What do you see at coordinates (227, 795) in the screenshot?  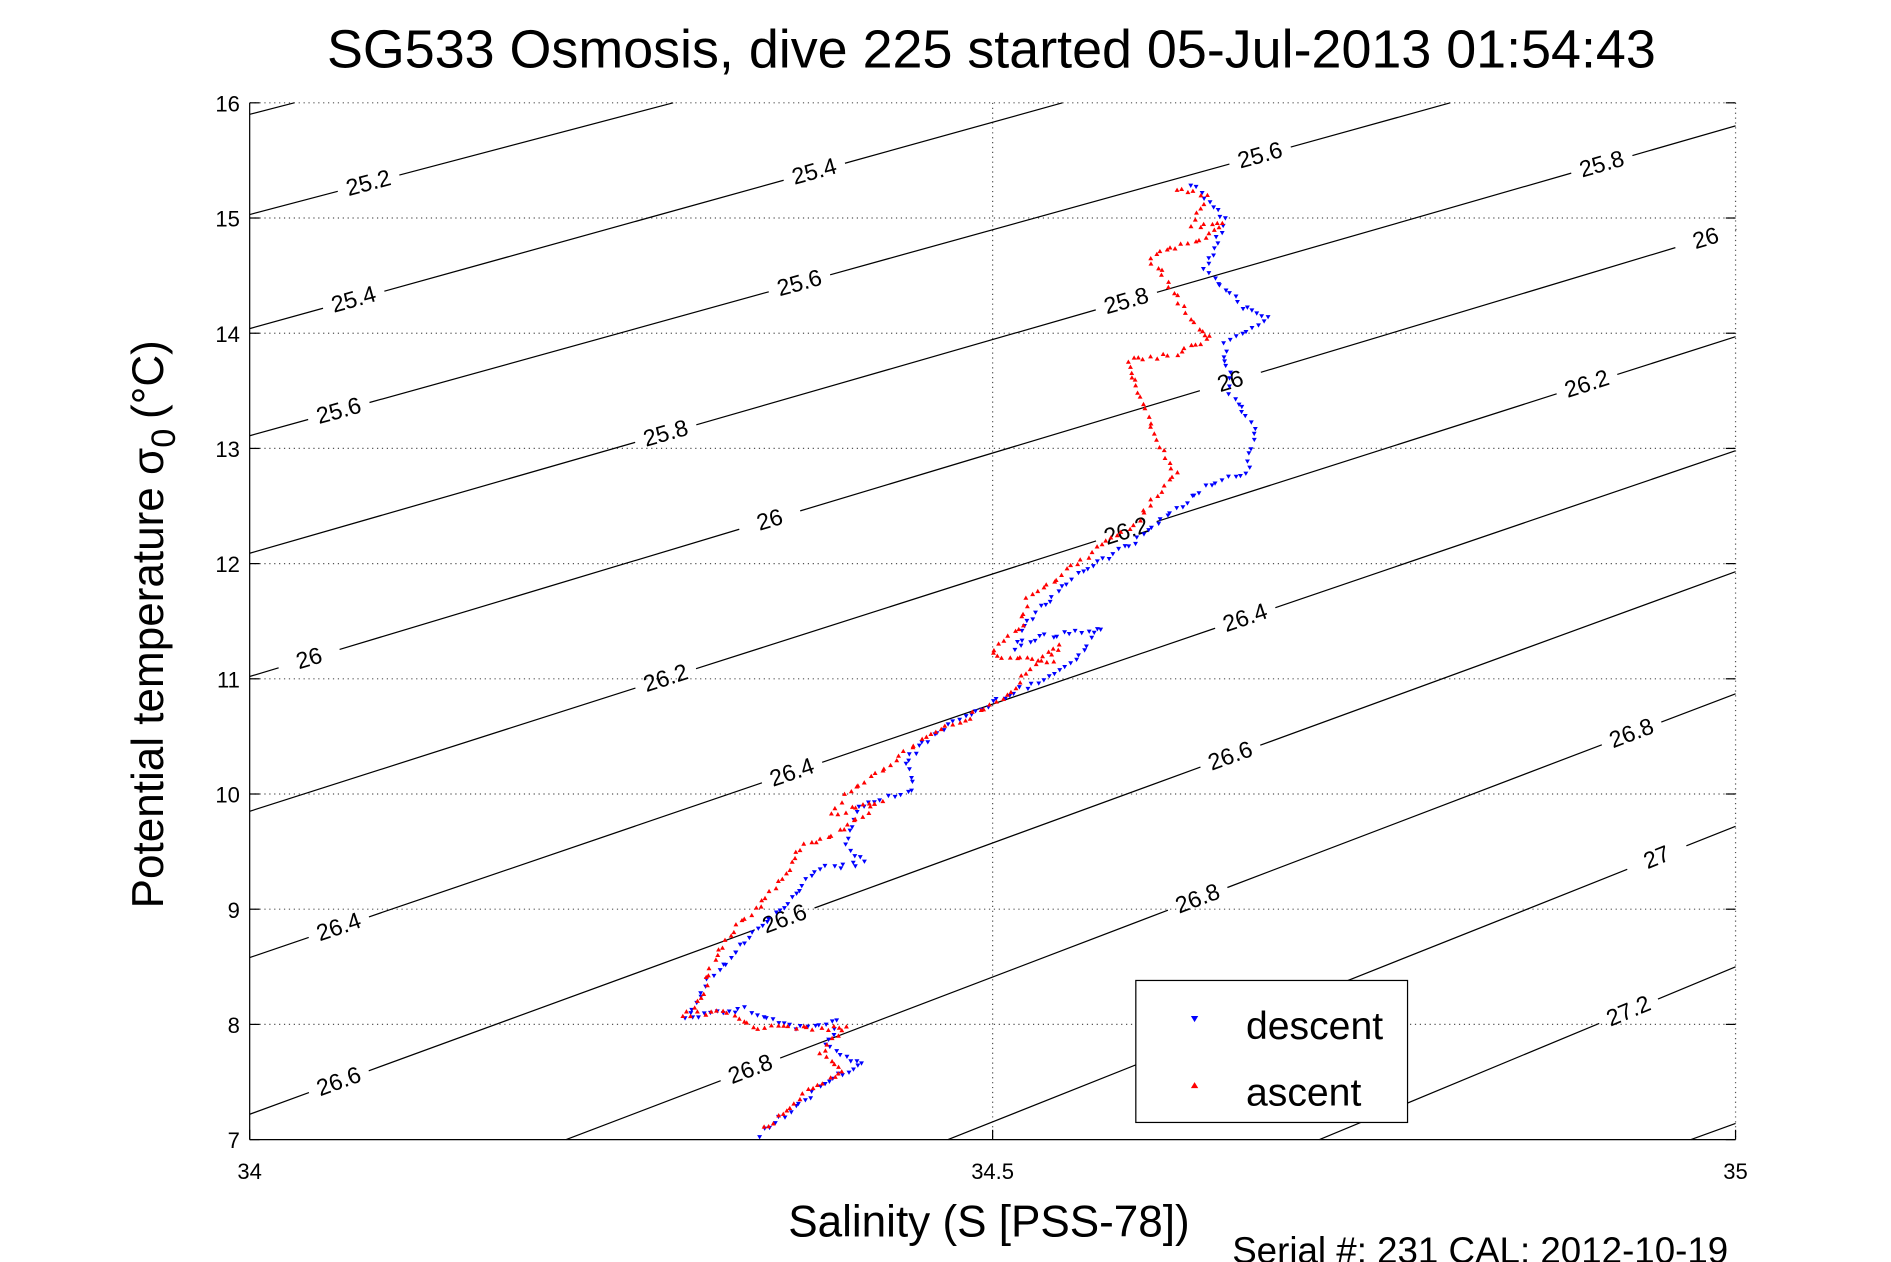 I see `y-tick-label: 10` at bounding box center [227, 795].